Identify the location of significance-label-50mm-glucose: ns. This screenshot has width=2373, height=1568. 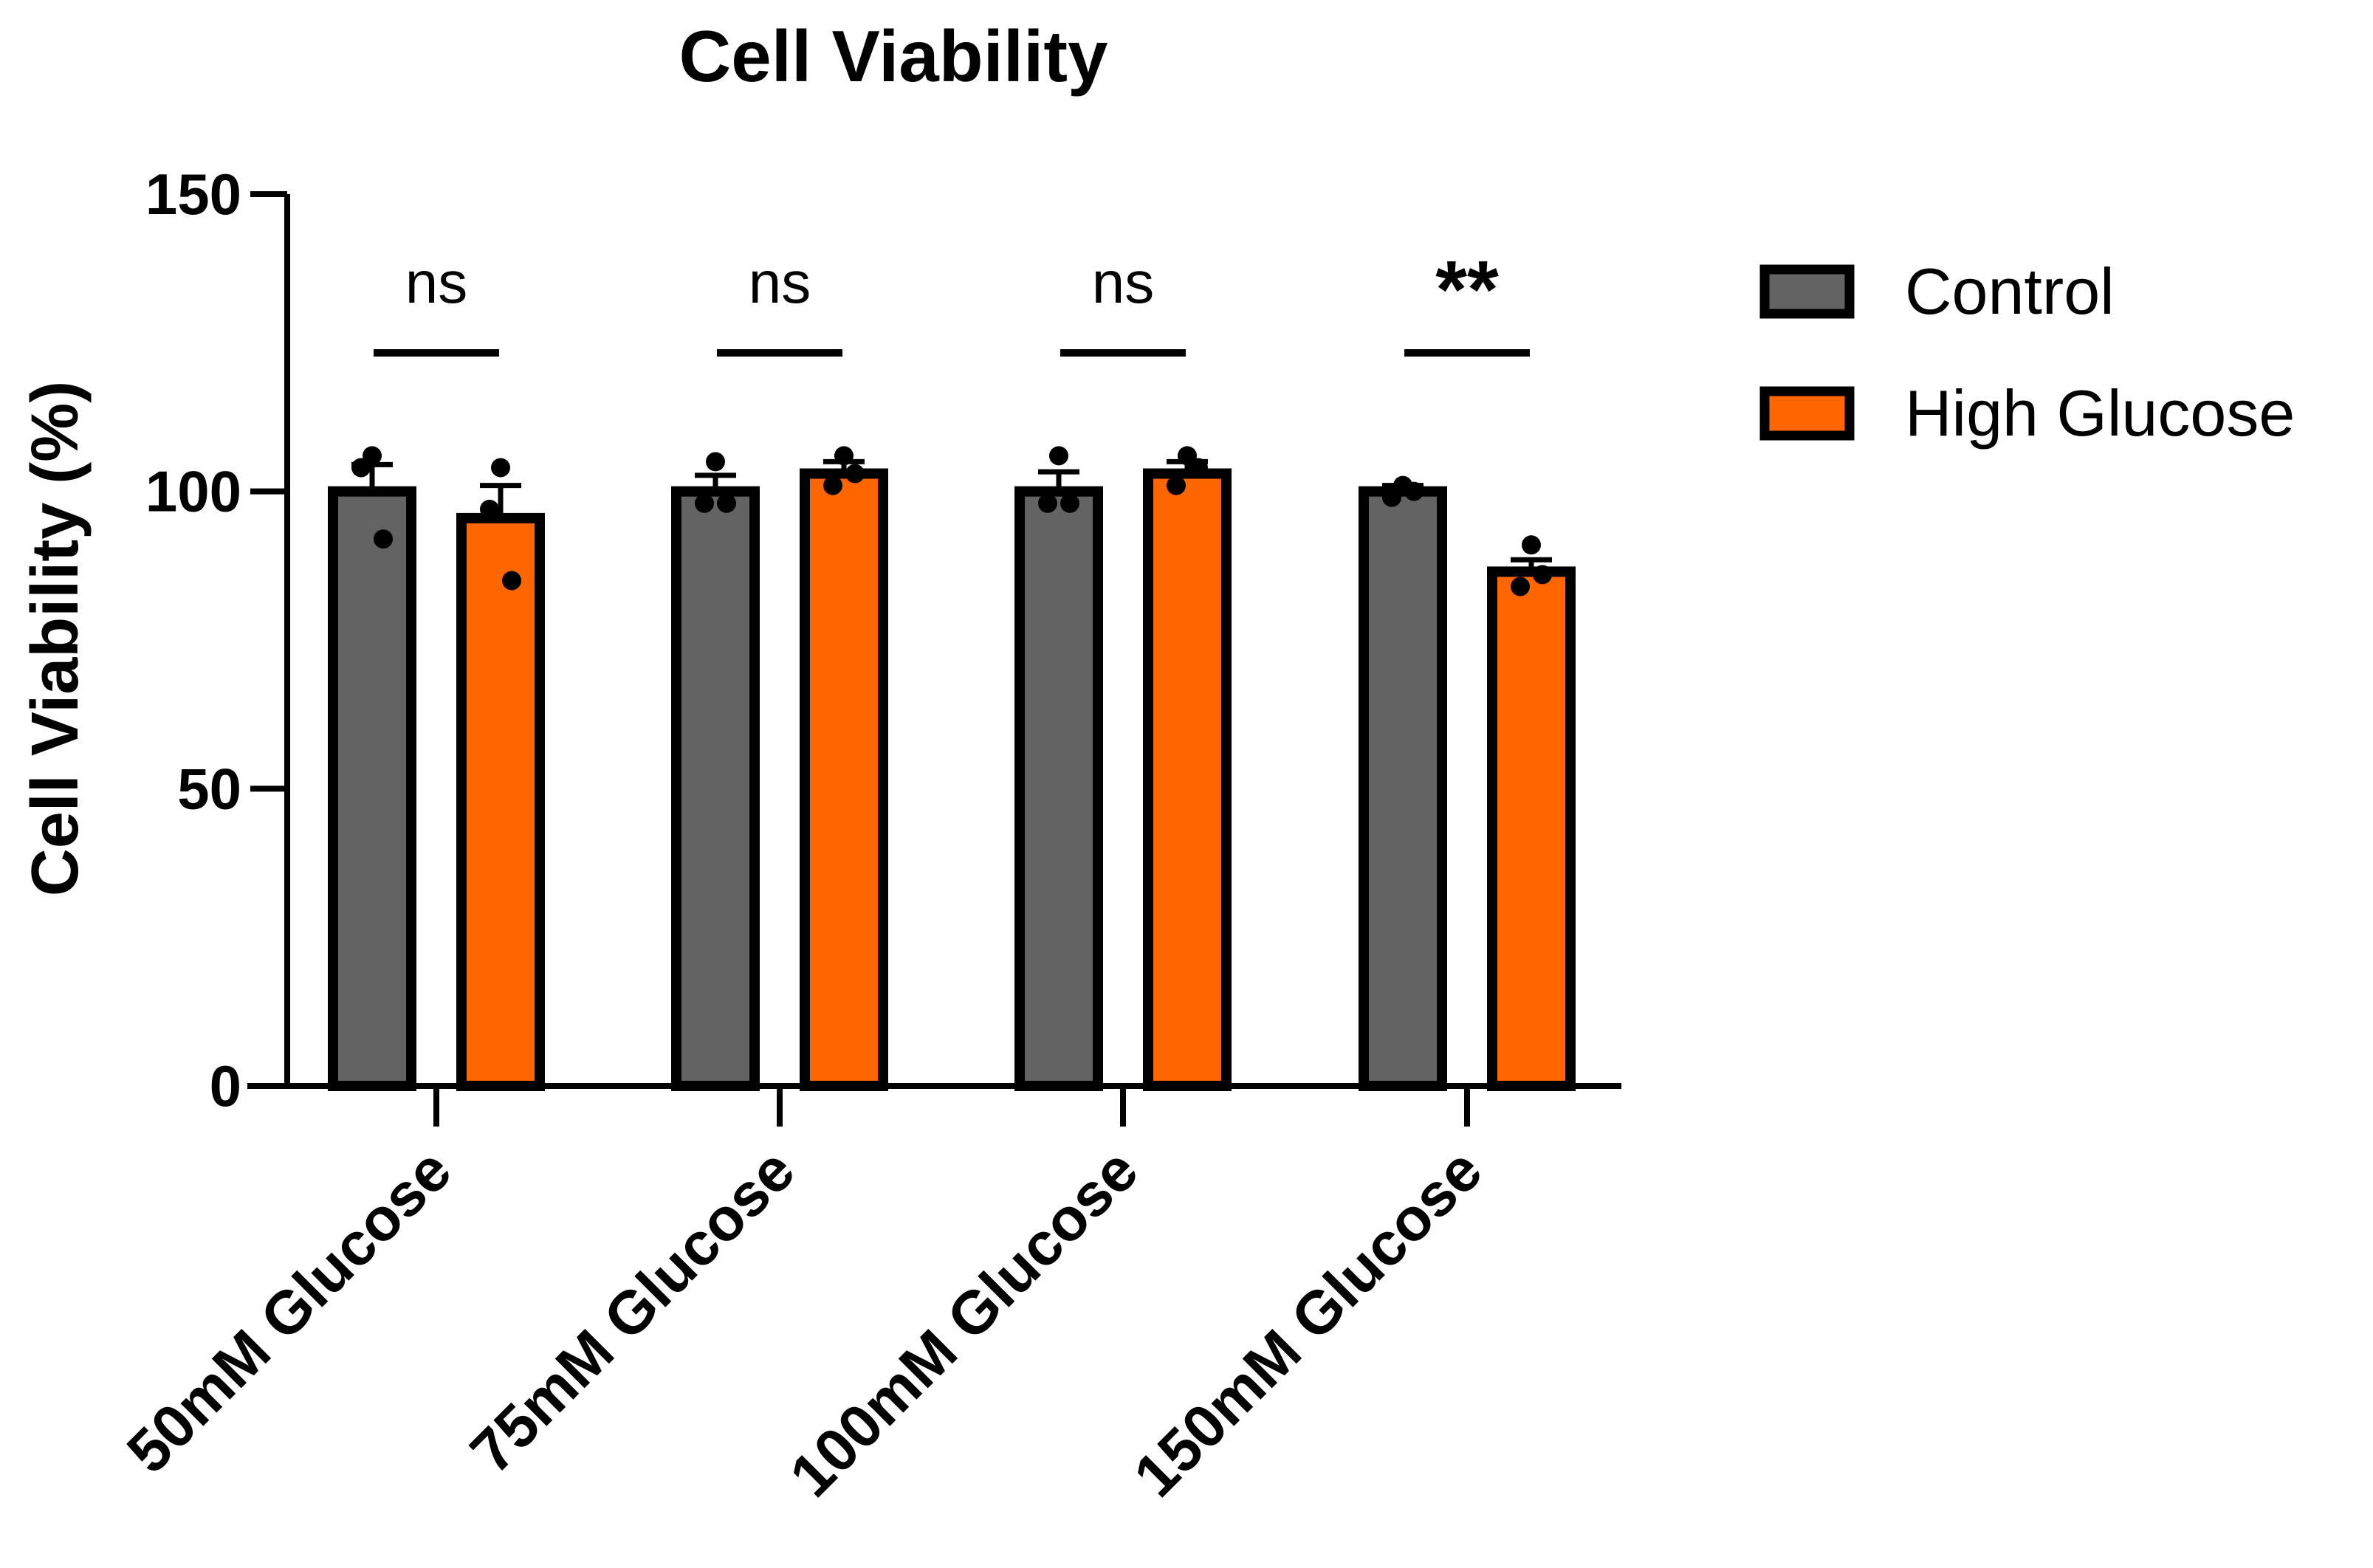
(436, 282).